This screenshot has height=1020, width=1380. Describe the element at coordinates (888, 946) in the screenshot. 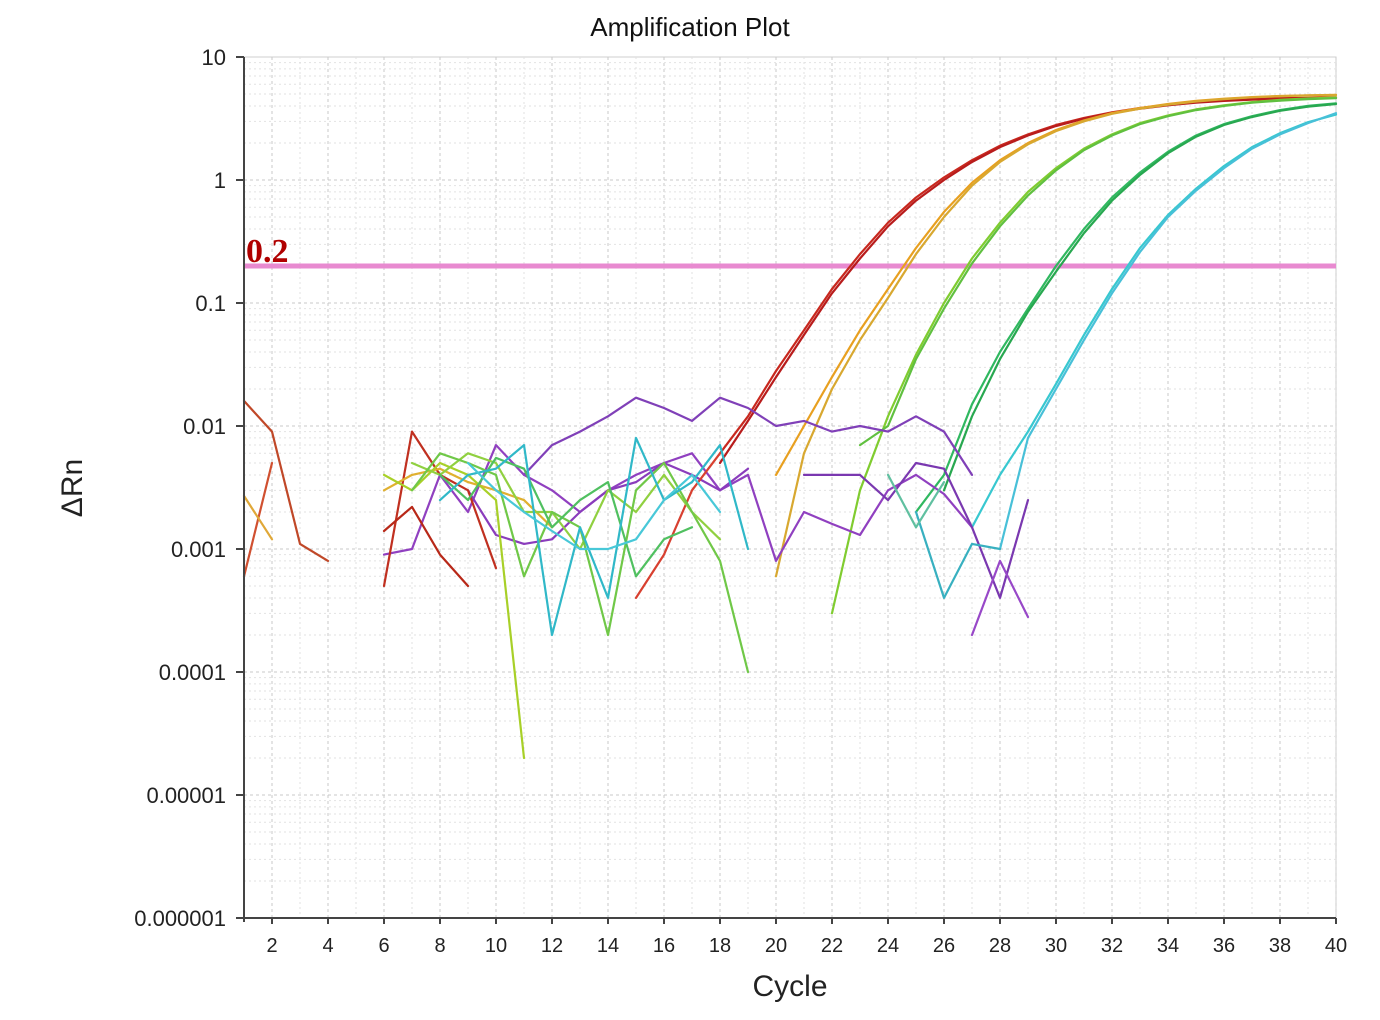

I see `x-tick-label: 24` at that location.